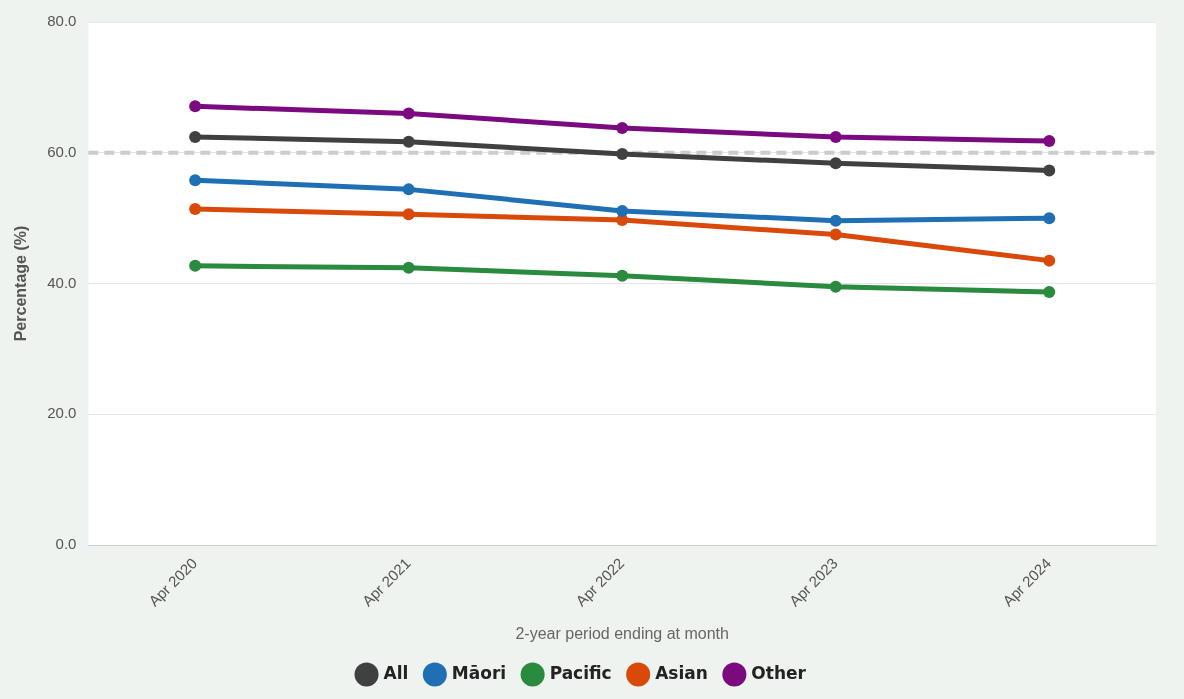 The image size is (1184, 699). Describe the element at coordinates (479, 672) in the screenshot. I see `legend-label: Māori` at that location.